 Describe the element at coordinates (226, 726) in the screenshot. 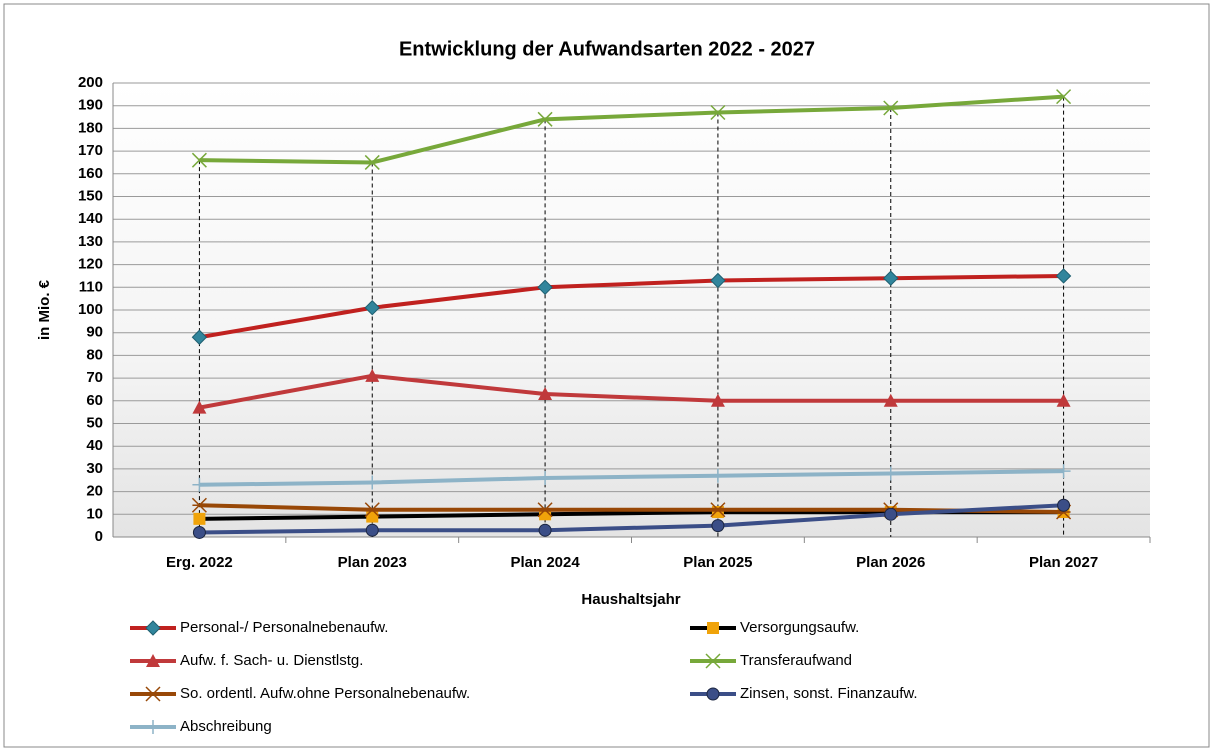

I see `legend-label: Abschreibung` at that location.